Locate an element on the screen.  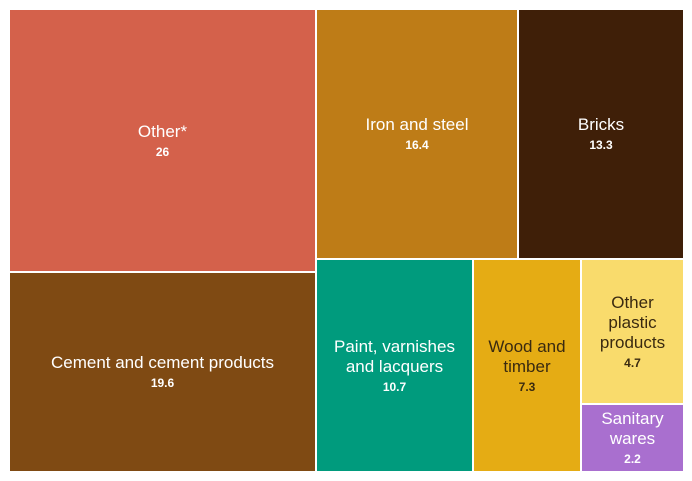
tile-wood: Wood and timber 7.3 is located at coordinates (527, 365).